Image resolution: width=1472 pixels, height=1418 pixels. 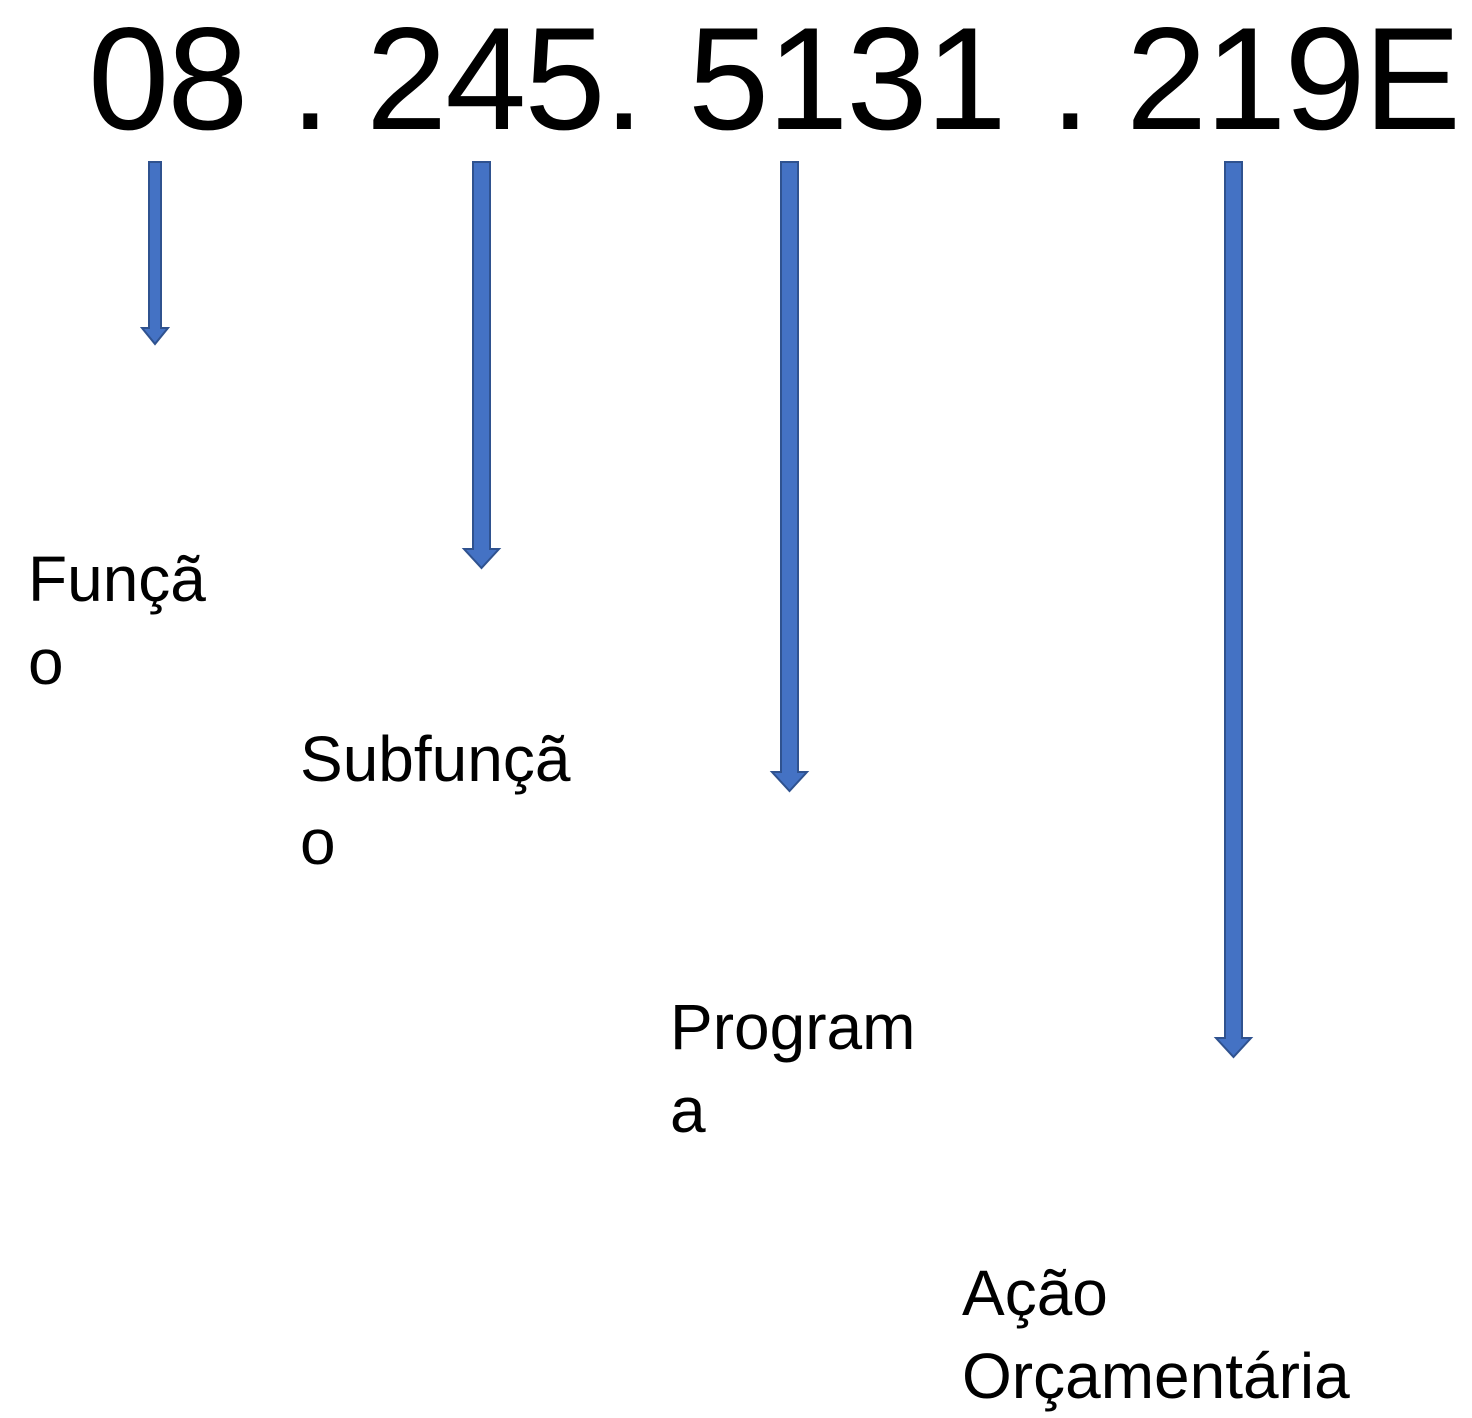 What do you see at coordinates (117, 621) in the screenshot?
I see `label-funcao: Funçã o` at bounding box center [117, 621].